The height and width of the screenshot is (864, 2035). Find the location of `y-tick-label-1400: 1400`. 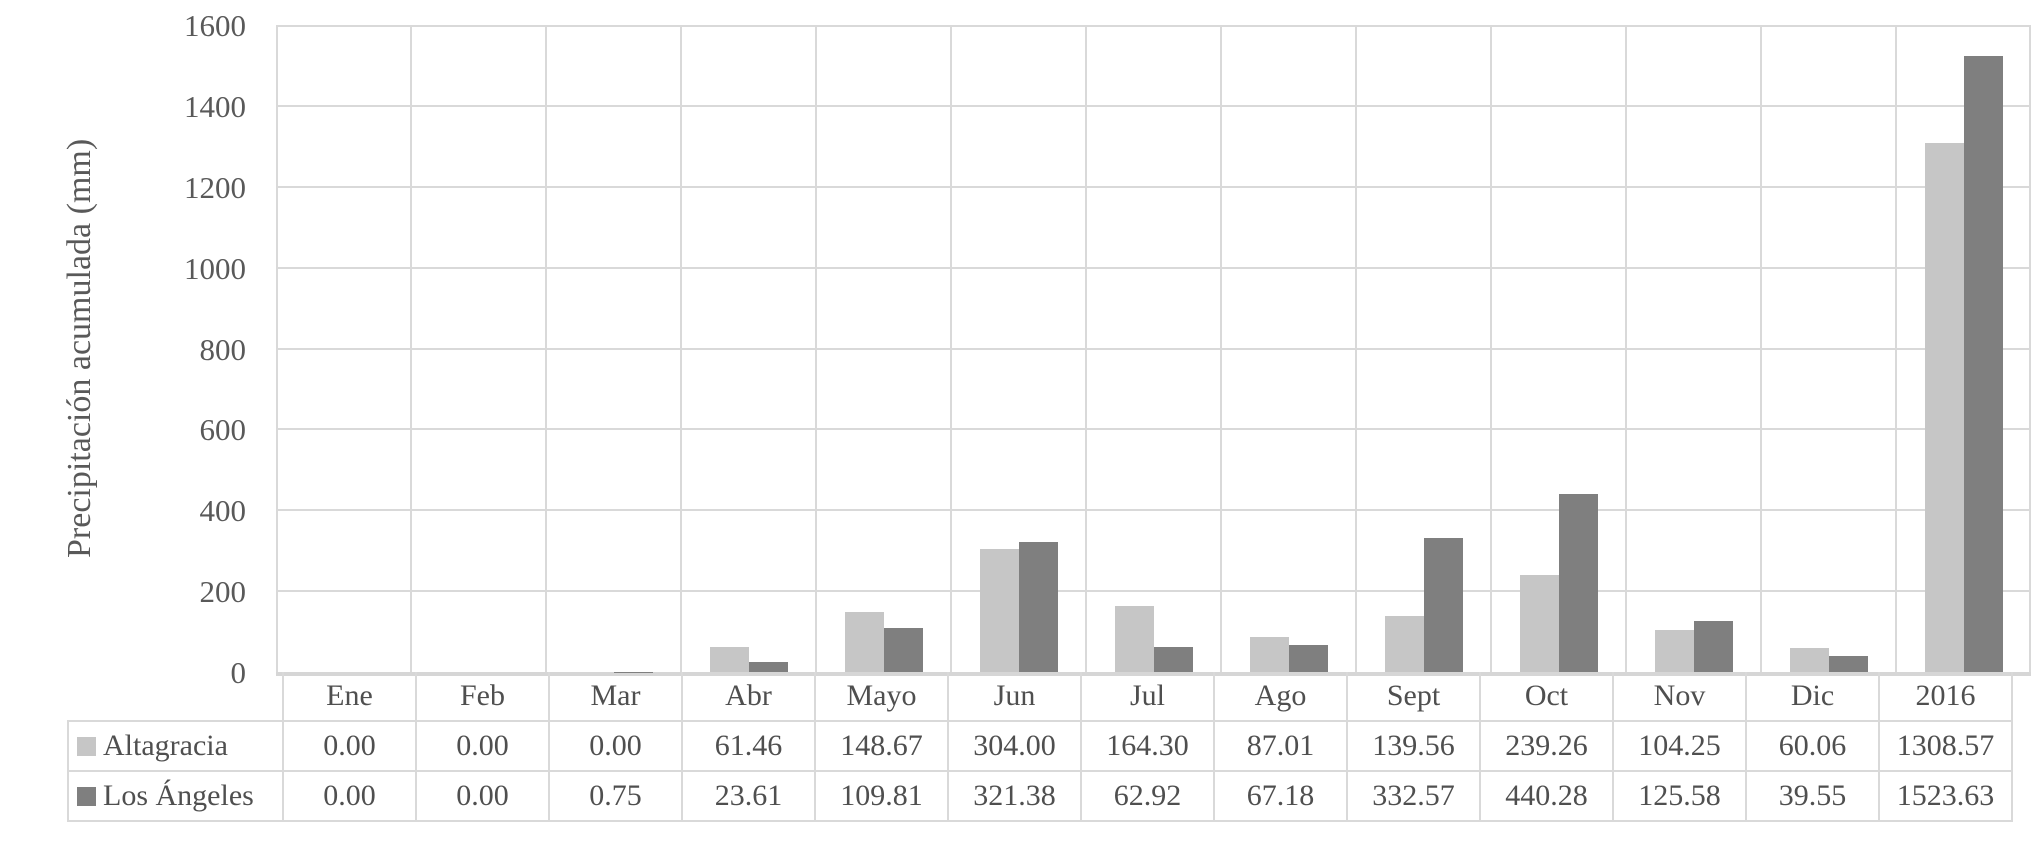

y-tick-label-1400: 1400 is located at coordinates (215, 106).